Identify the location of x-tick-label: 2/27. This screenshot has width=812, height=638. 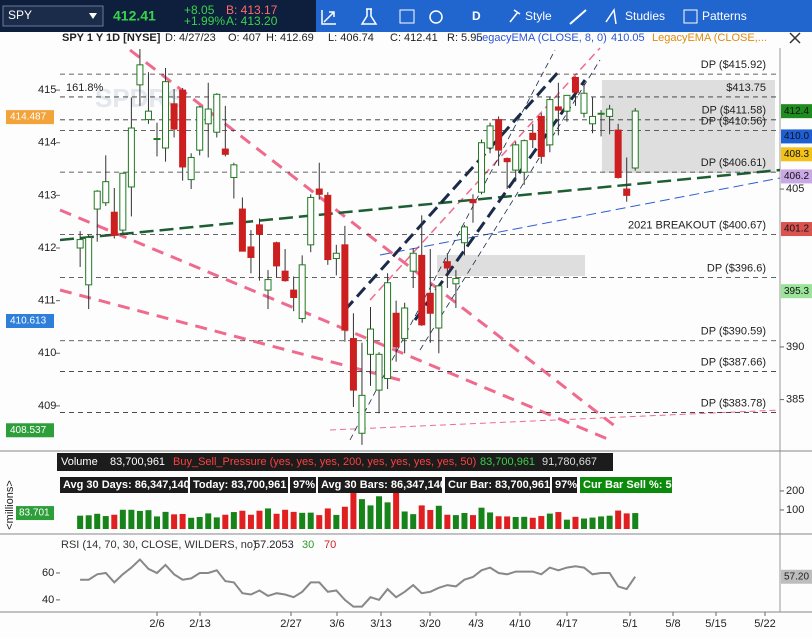
(290, 624).